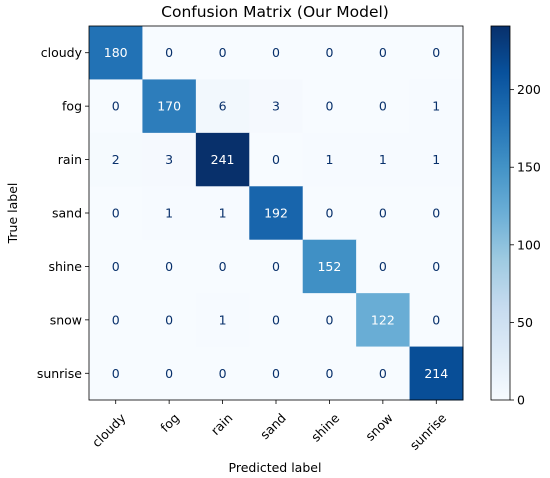  What do you see at coordinates (329, 266) in the screenshot?
I see `heatmap-cell-value: 152` at bounding box center [329, 266].